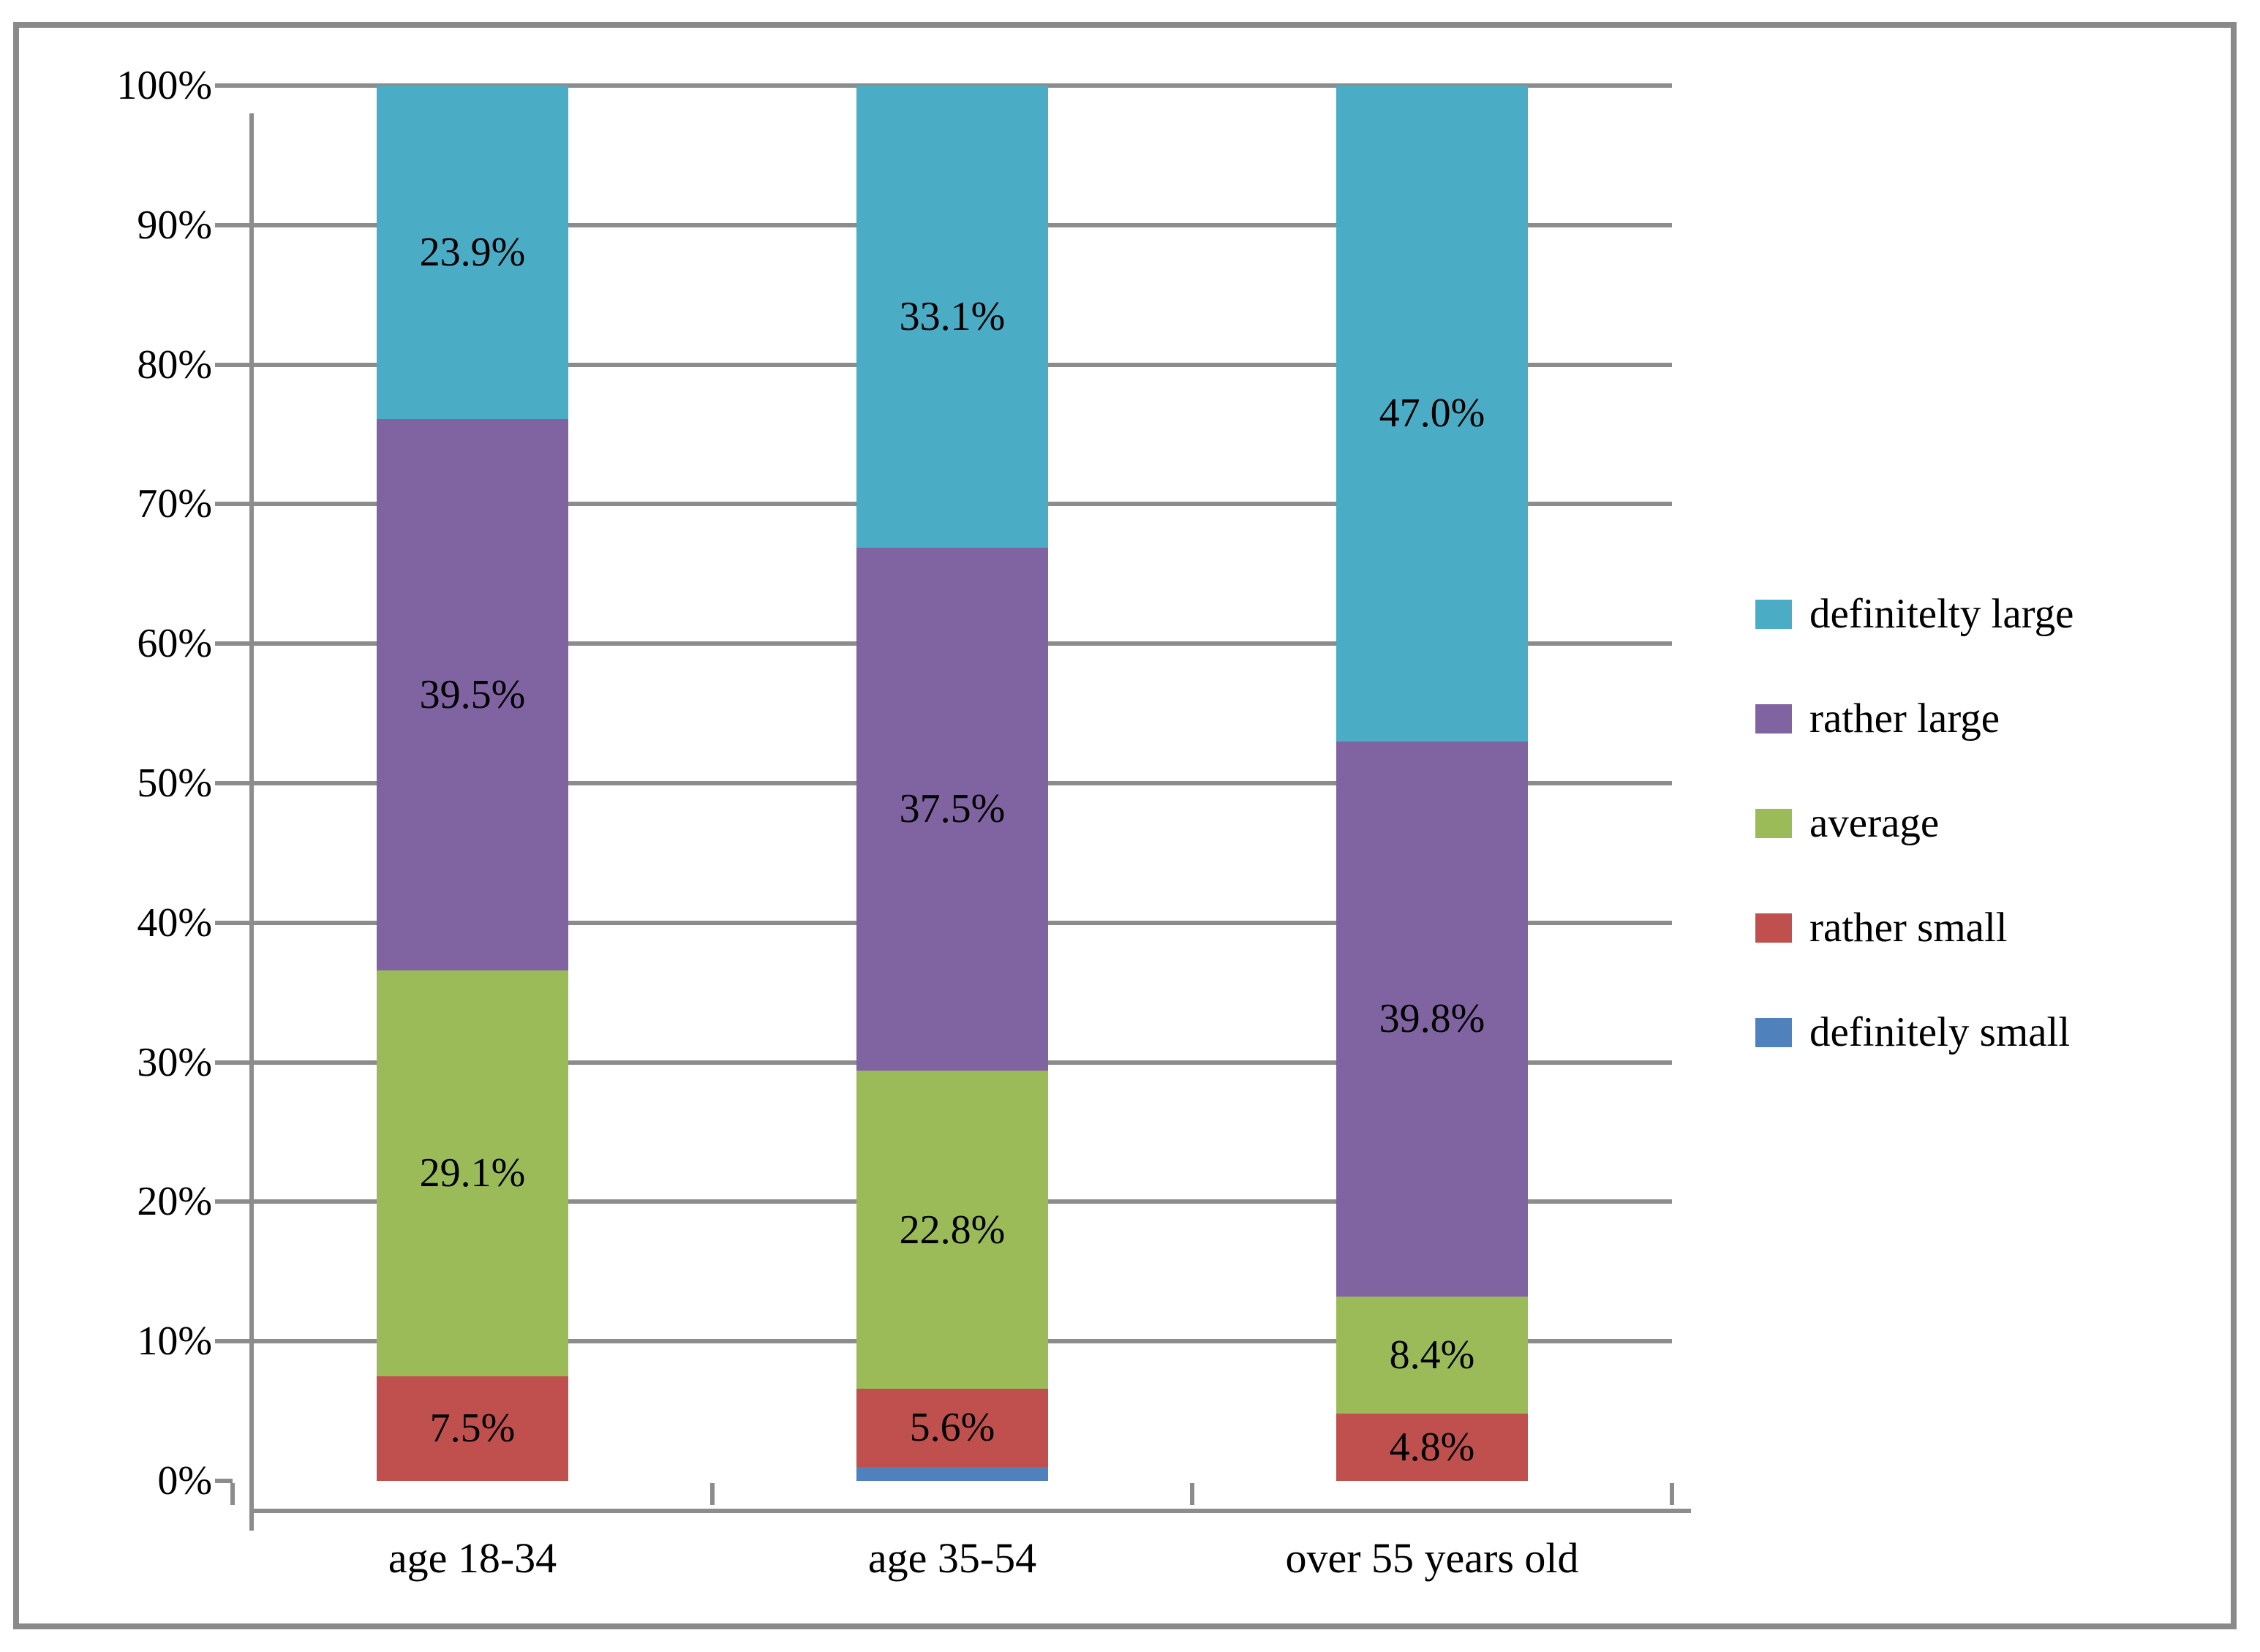 The width and height of the screenshot is (2260, 1652). Describe the element at coordinates (251, 822) in the screenshot. I see `y-axis-line` at that location.